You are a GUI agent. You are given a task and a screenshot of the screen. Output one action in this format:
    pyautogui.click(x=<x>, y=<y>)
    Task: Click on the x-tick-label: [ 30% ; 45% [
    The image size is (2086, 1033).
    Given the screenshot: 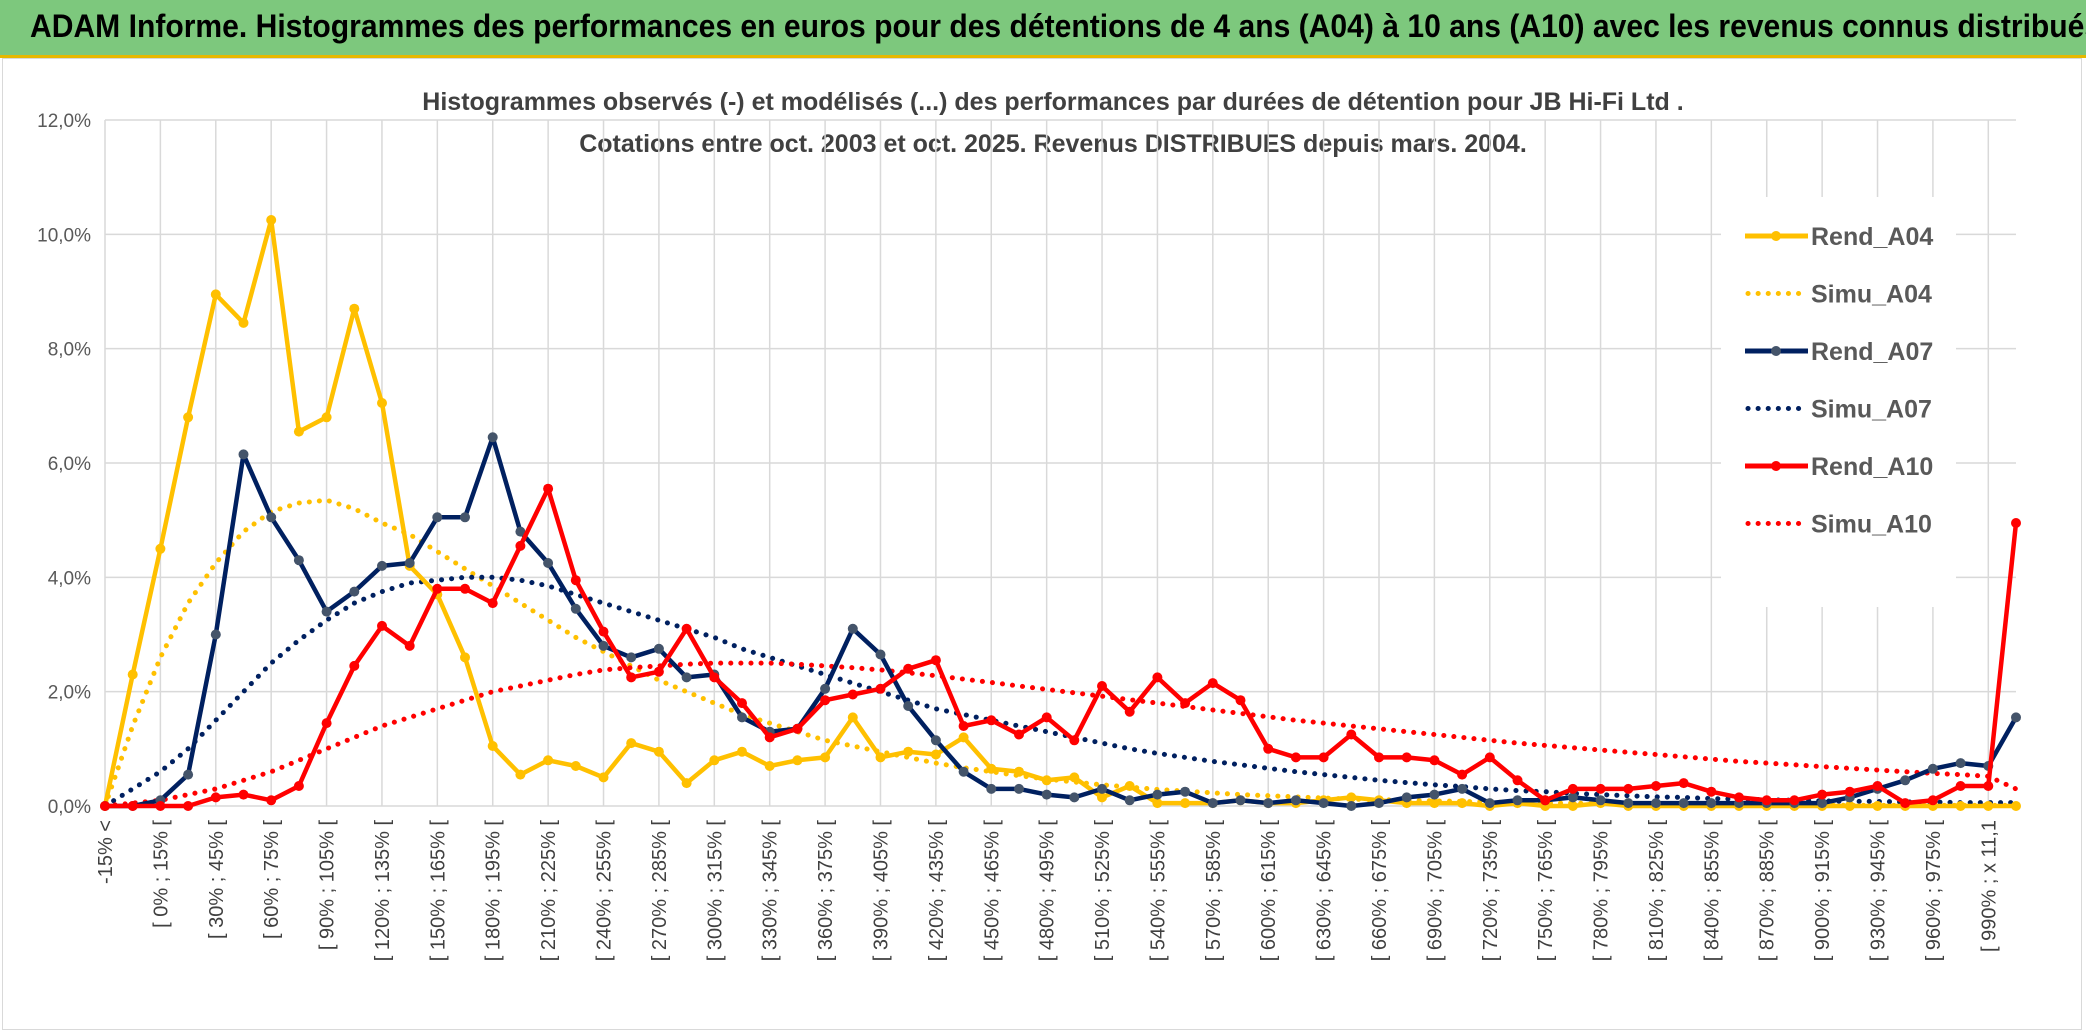 What is the action you would take?
    pyautogui.click(x=217, y=879)
    